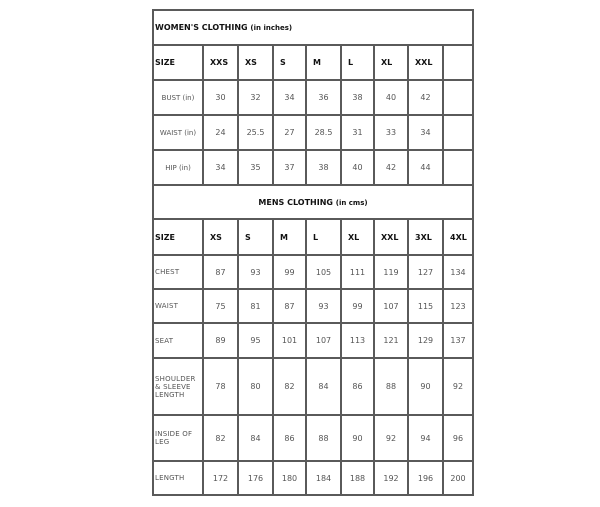 This screenshot has width=600, height=507. Describe the element at coordinates (201, 27) in the screenshot. I see `section-title-text: WOMEN'S CLOTHING` at that location.